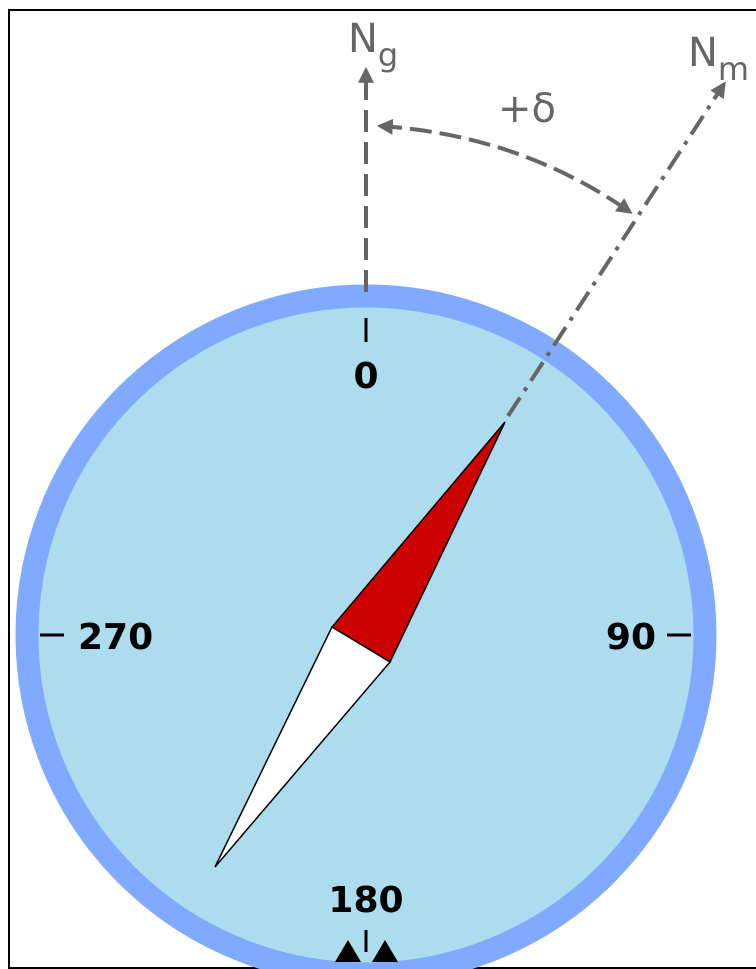 The image size is (756, 969). I want to click on dial-label: 0, so click(365, 376).